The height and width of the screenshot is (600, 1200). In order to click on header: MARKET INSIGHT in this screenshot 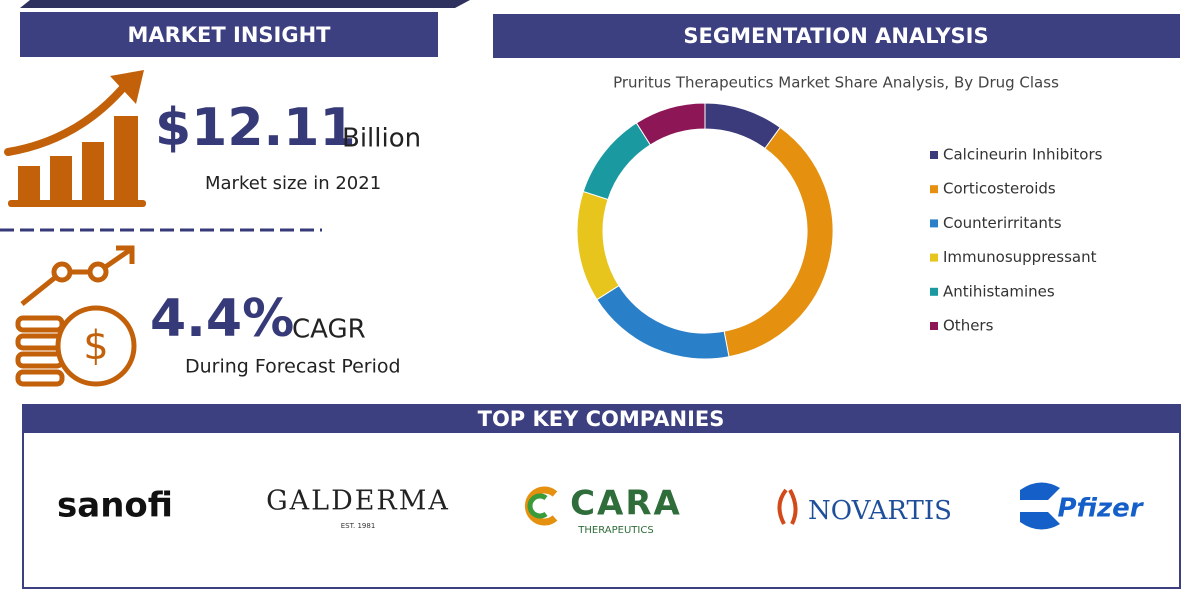, I will do `click(229, 35)`.